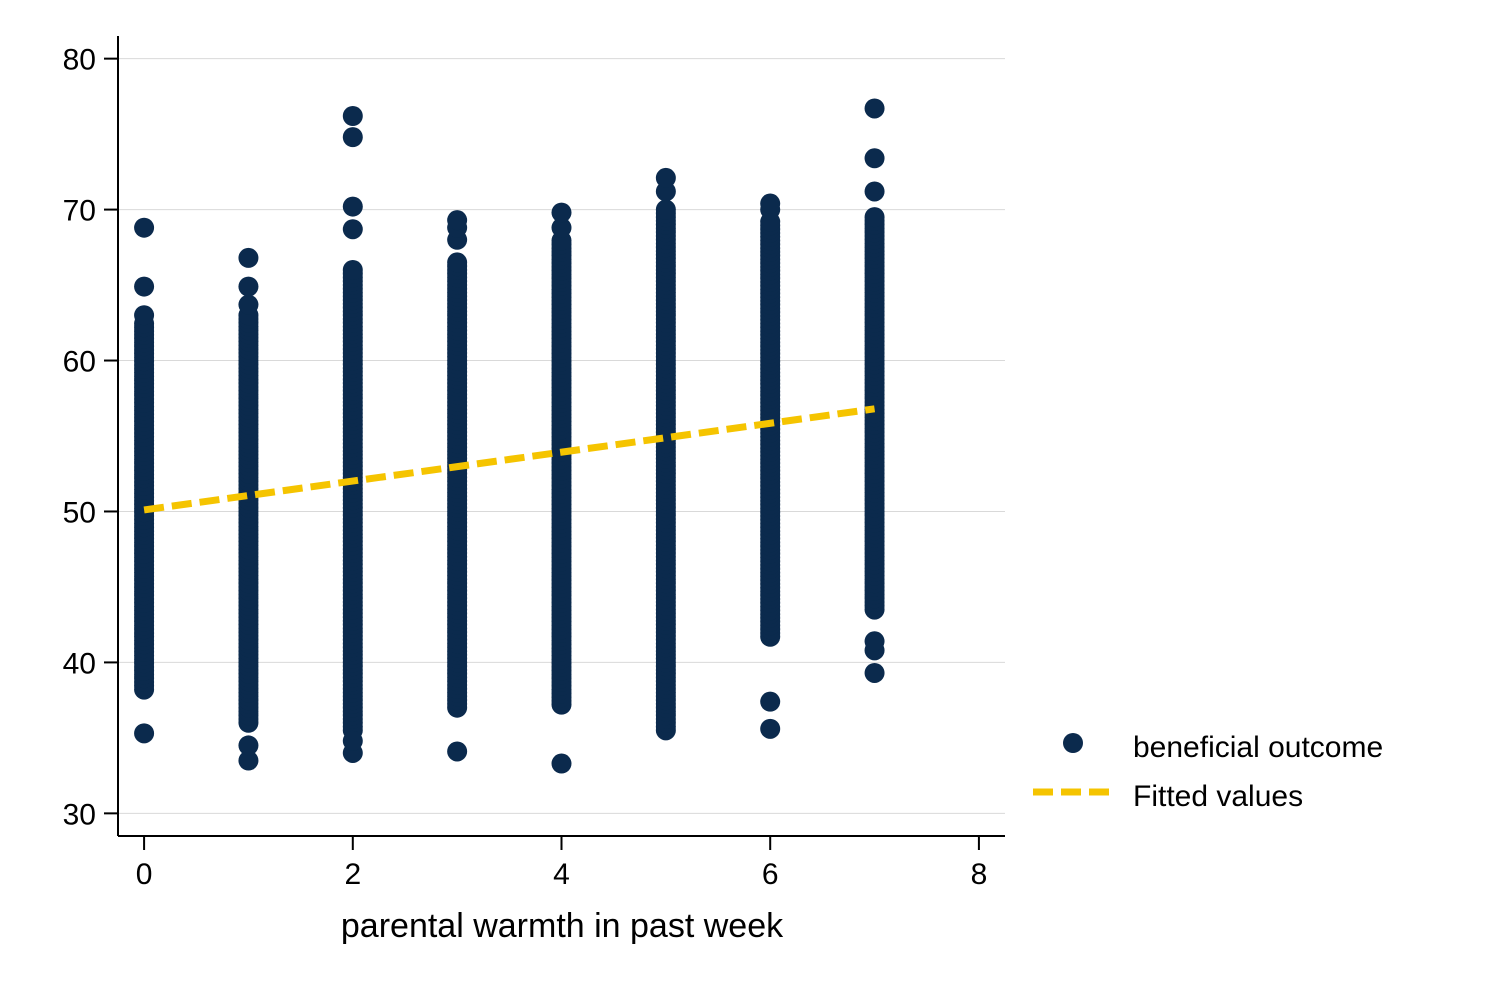 This screenshot has height=1000, width=1500. What do you see at coordinates (1218, 796) in the screenshot?
I see `legend-label-fit: Fitted values` at bounding box center [1218, 796].